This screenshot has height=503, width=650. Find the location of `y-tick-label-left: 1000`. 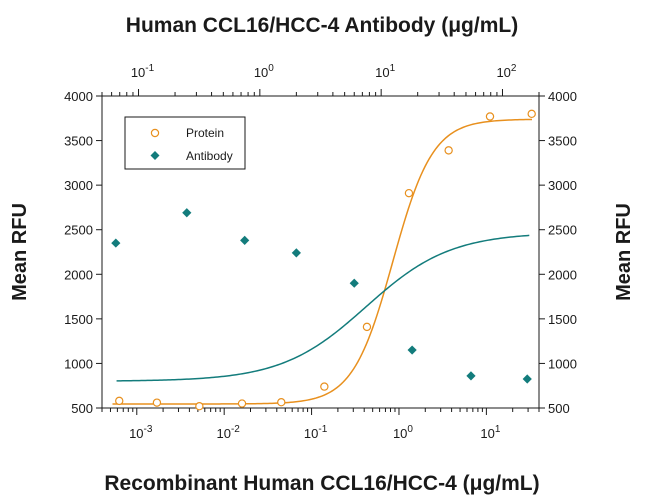

y-tick-label-left: 1000 is located at coordinates (78, 363).